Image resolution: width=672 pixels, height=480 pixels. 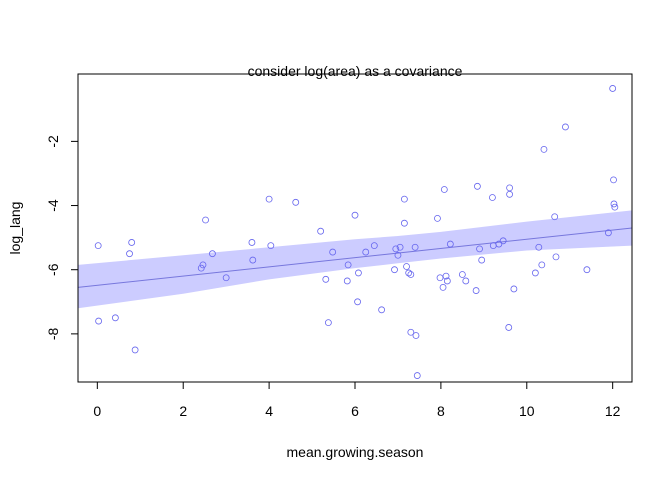 I want to click on x-tick-label: 12, so click(x=613, y=411).